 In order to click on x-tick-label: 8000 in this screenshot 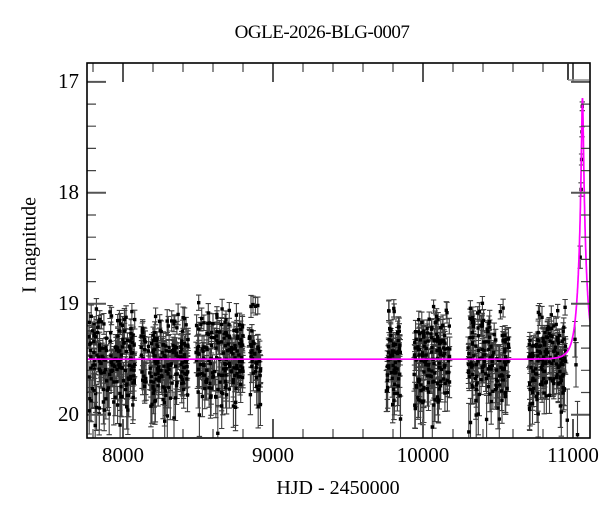, I will do `click(123, 455)`.